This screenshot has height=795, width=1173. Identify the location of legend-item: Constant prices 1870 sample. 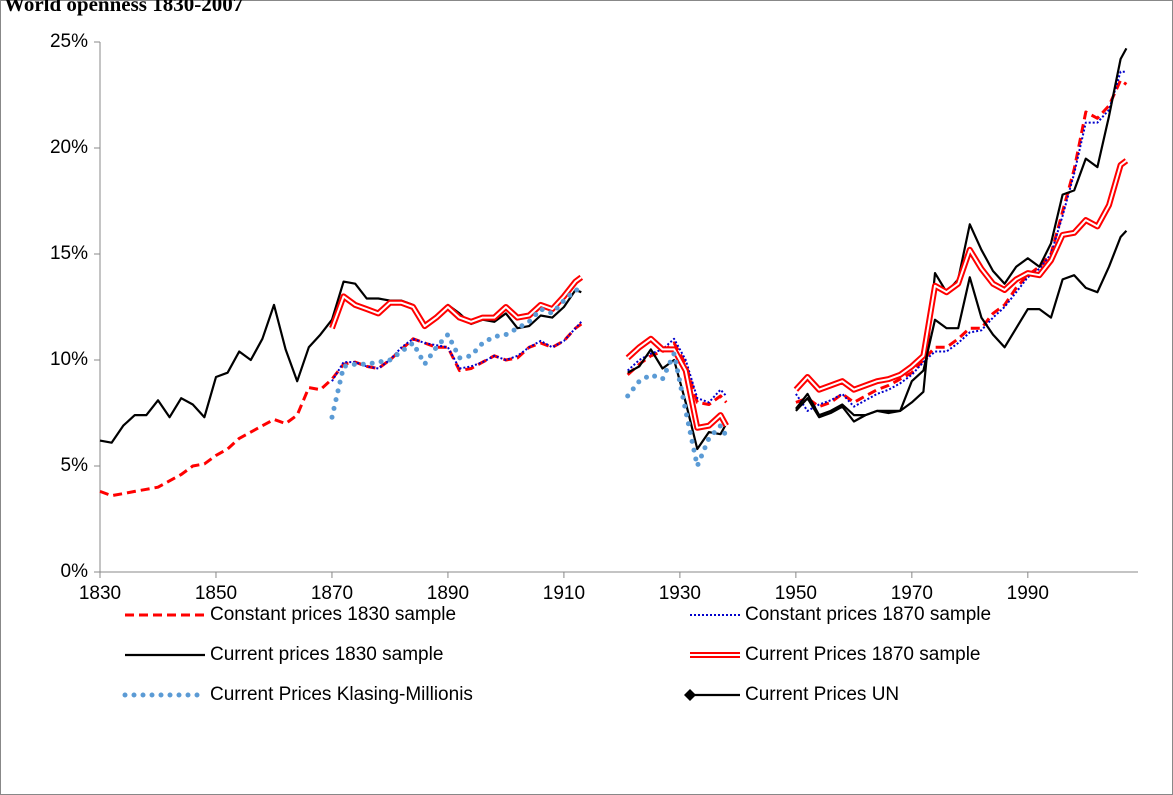
(840, 614).